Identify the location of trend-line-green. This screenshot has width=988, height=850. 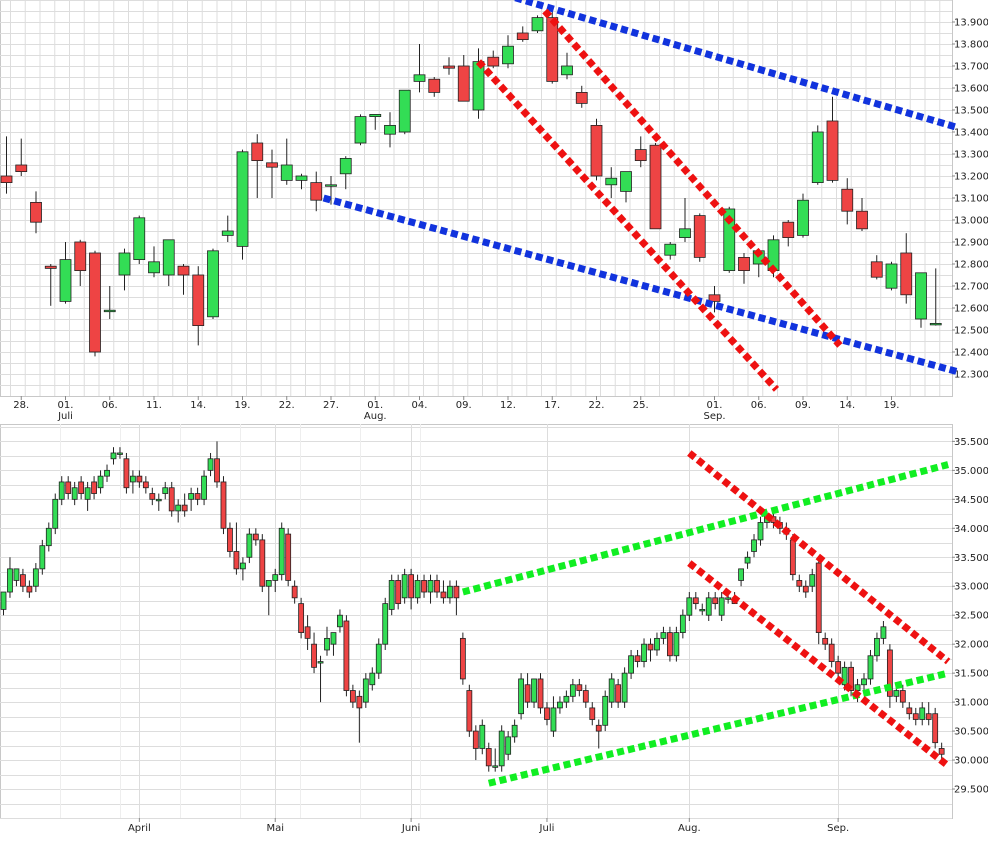
(718, 728).